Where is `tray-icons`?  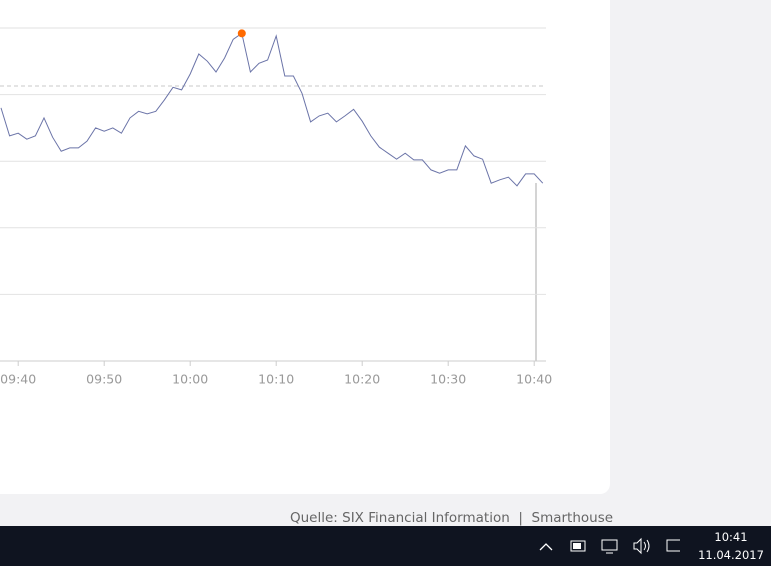 tray-icons is located at coordinates (609, 546).